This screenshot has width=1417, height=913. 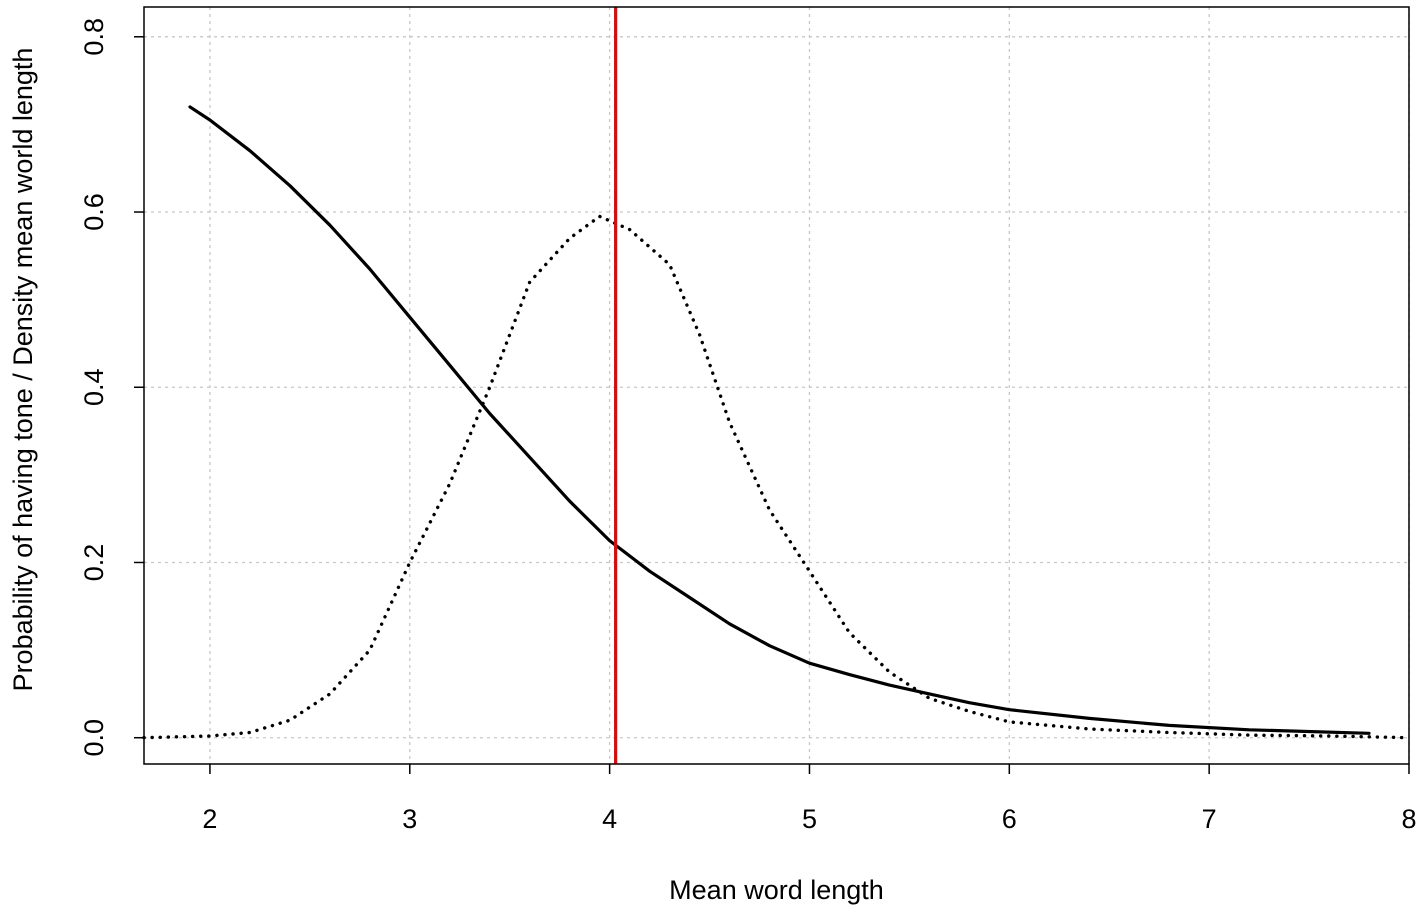 What do you see at coordinates (1408, 819) in the screenshot?
I see `x-tick-label: 8` at bounding box center [1408, 819].